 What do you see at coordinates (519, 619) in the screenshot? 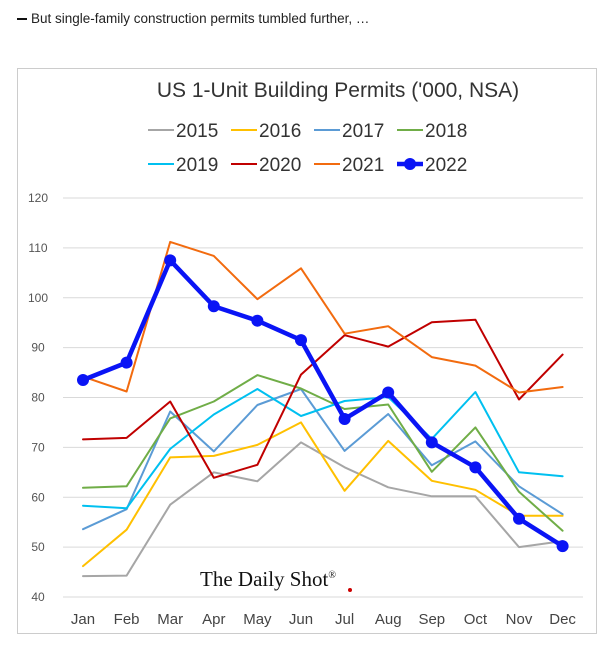
I see `x-tick-label: Nov` at bounding box center [519, 619].